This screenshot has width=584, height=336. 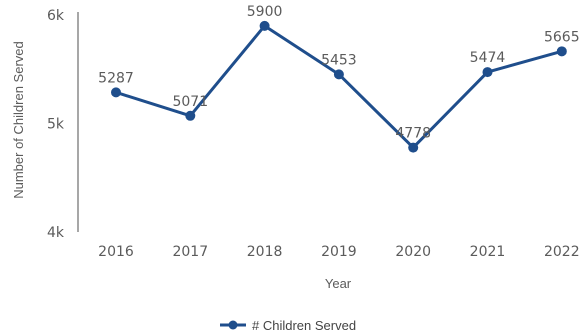 What do you see at coordinates (233, 325) in the screenshot?
I see `legend-dot-marker` at bounding box center [233, 325].